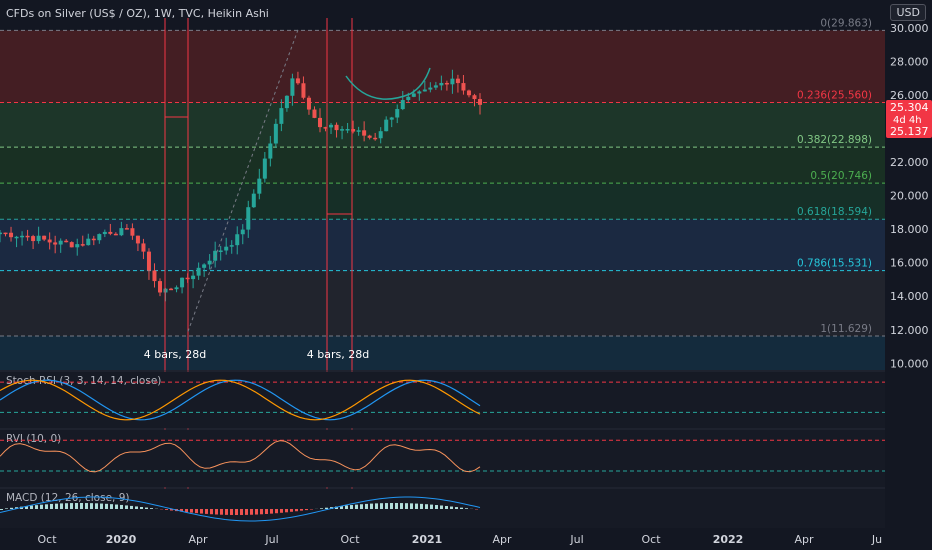 Image resolution: width=932 pixels, height=550 pixels. Describe the element at coordinates (502, 539) in the screenshot. I see `time-tick: Apr` at that location.